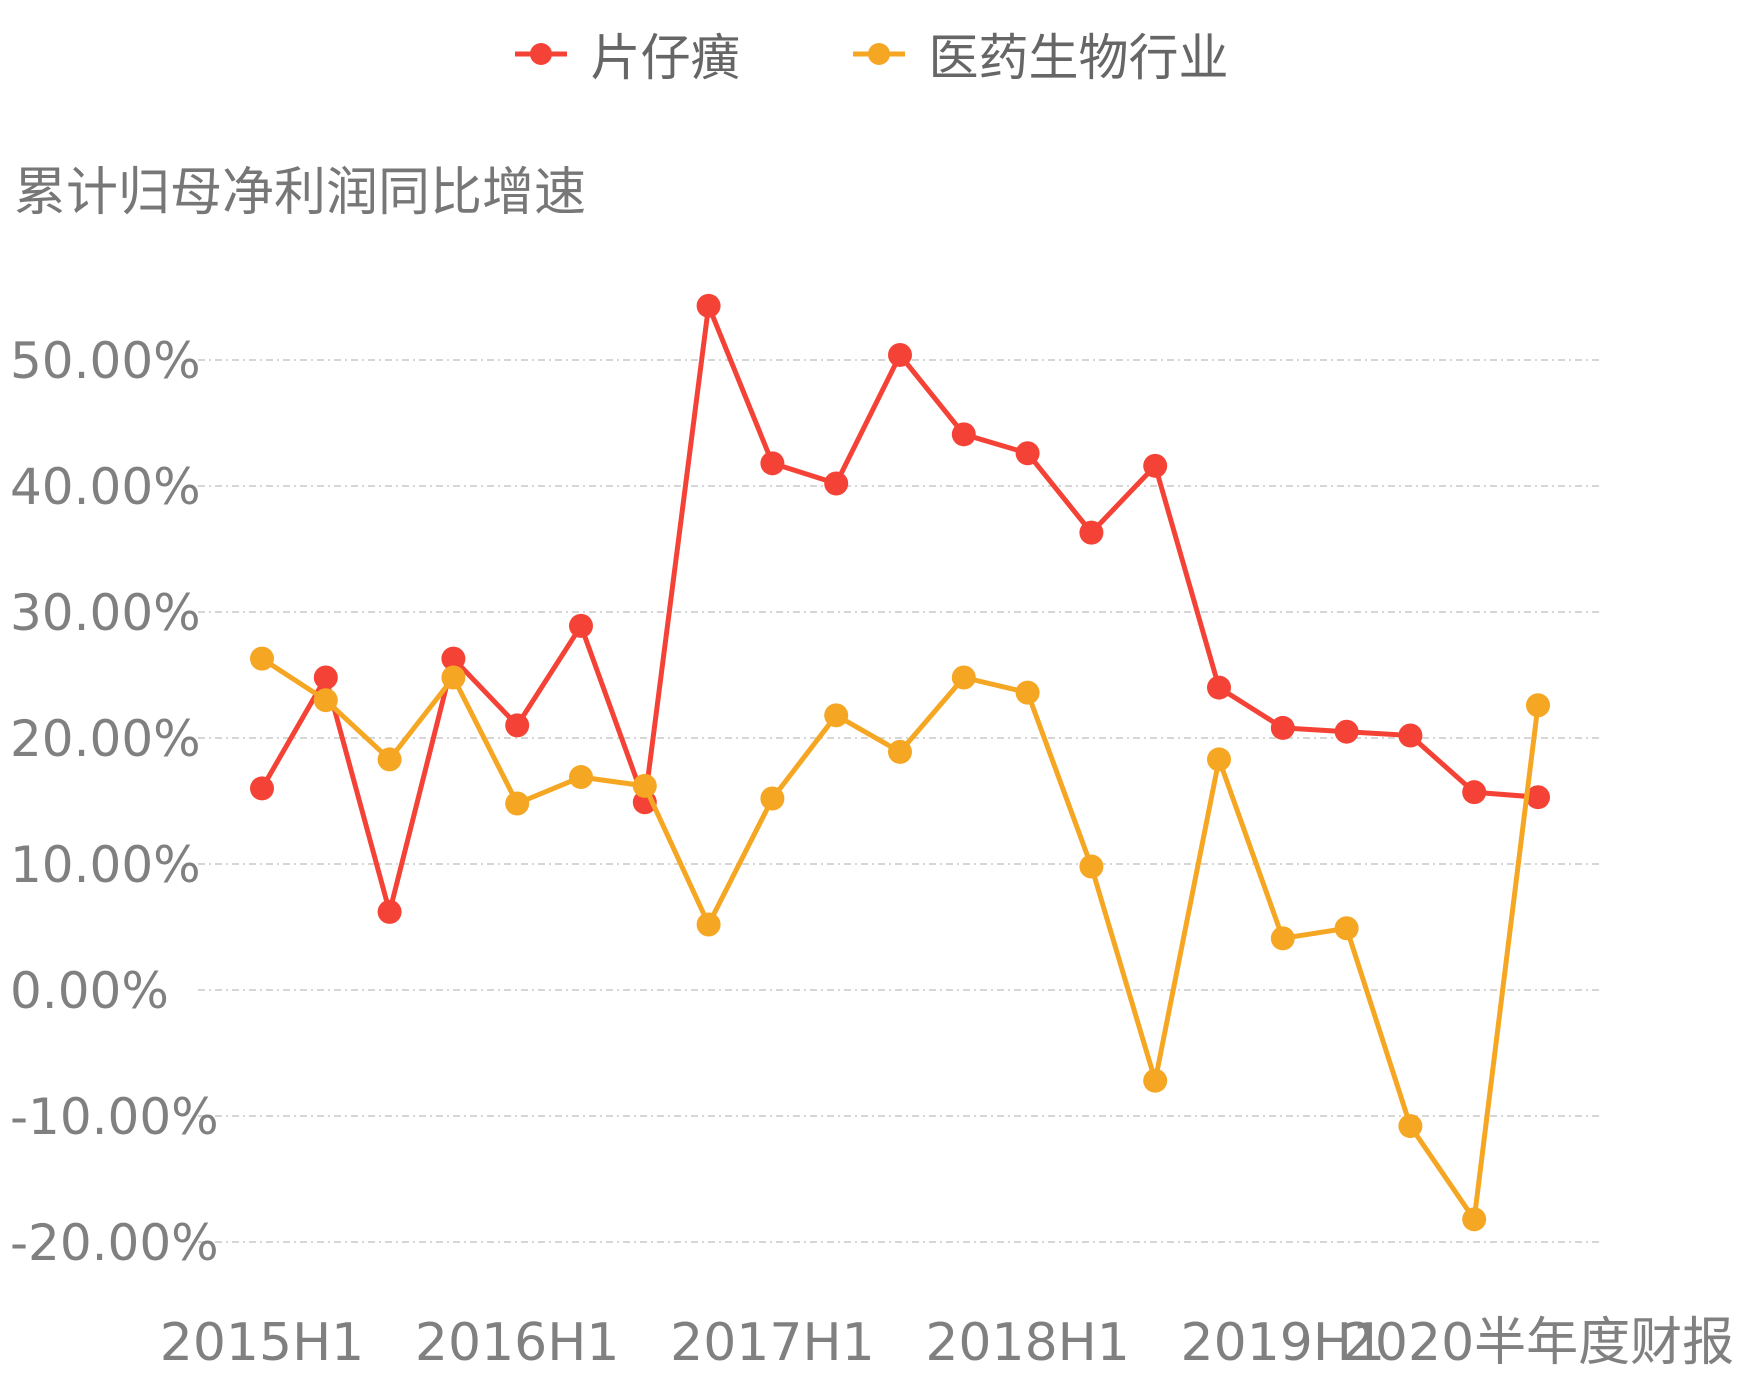 The height and width of the screenshot is (1380, 1741). Describe the element at coordinates (105, 487) in the screenshot. I see `y-tick-label: 40.00%` at that location.